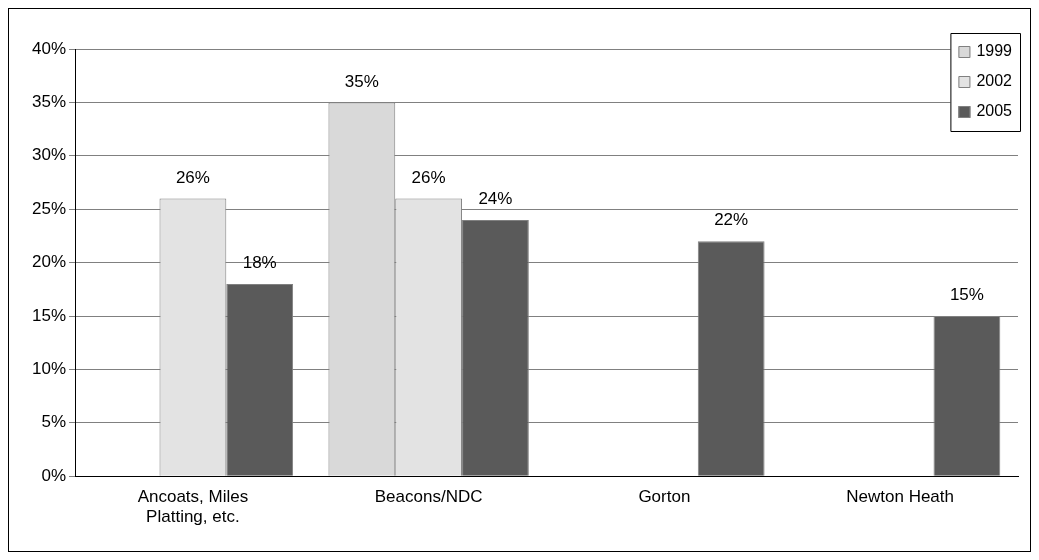 Image resolution: width=1039 pixels, height=560 pixels. I want to click on y-tick-label: 40%, so click(49, 48).